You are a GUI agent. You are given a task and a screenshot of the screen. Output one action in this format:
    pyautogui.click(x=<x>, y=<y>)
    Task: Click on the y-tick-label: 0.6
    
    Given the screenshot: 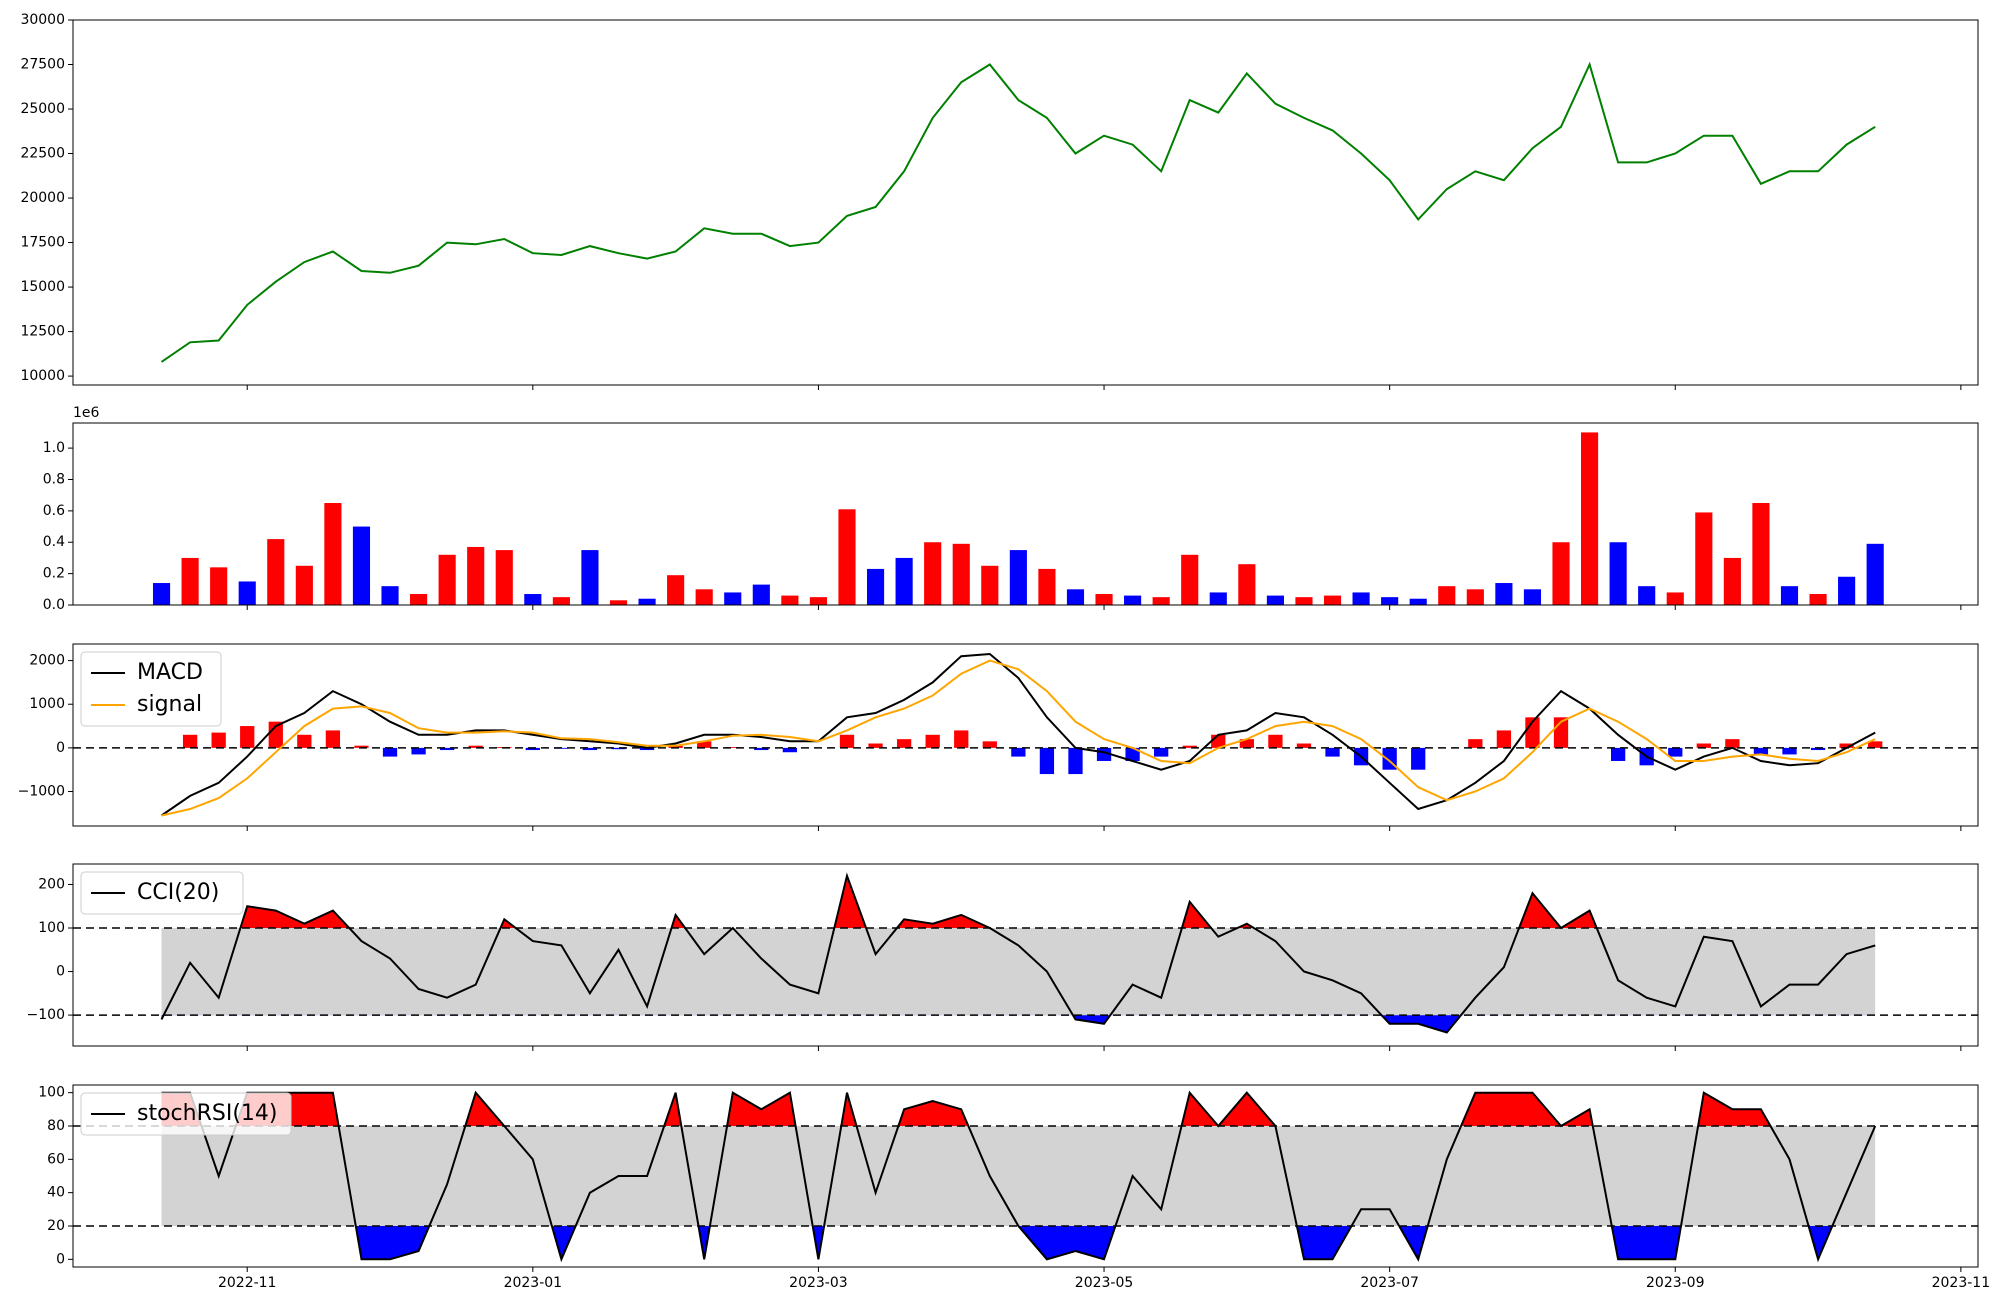 What is the action you would take?
    pyautogui.click(x=54, y=511)
    